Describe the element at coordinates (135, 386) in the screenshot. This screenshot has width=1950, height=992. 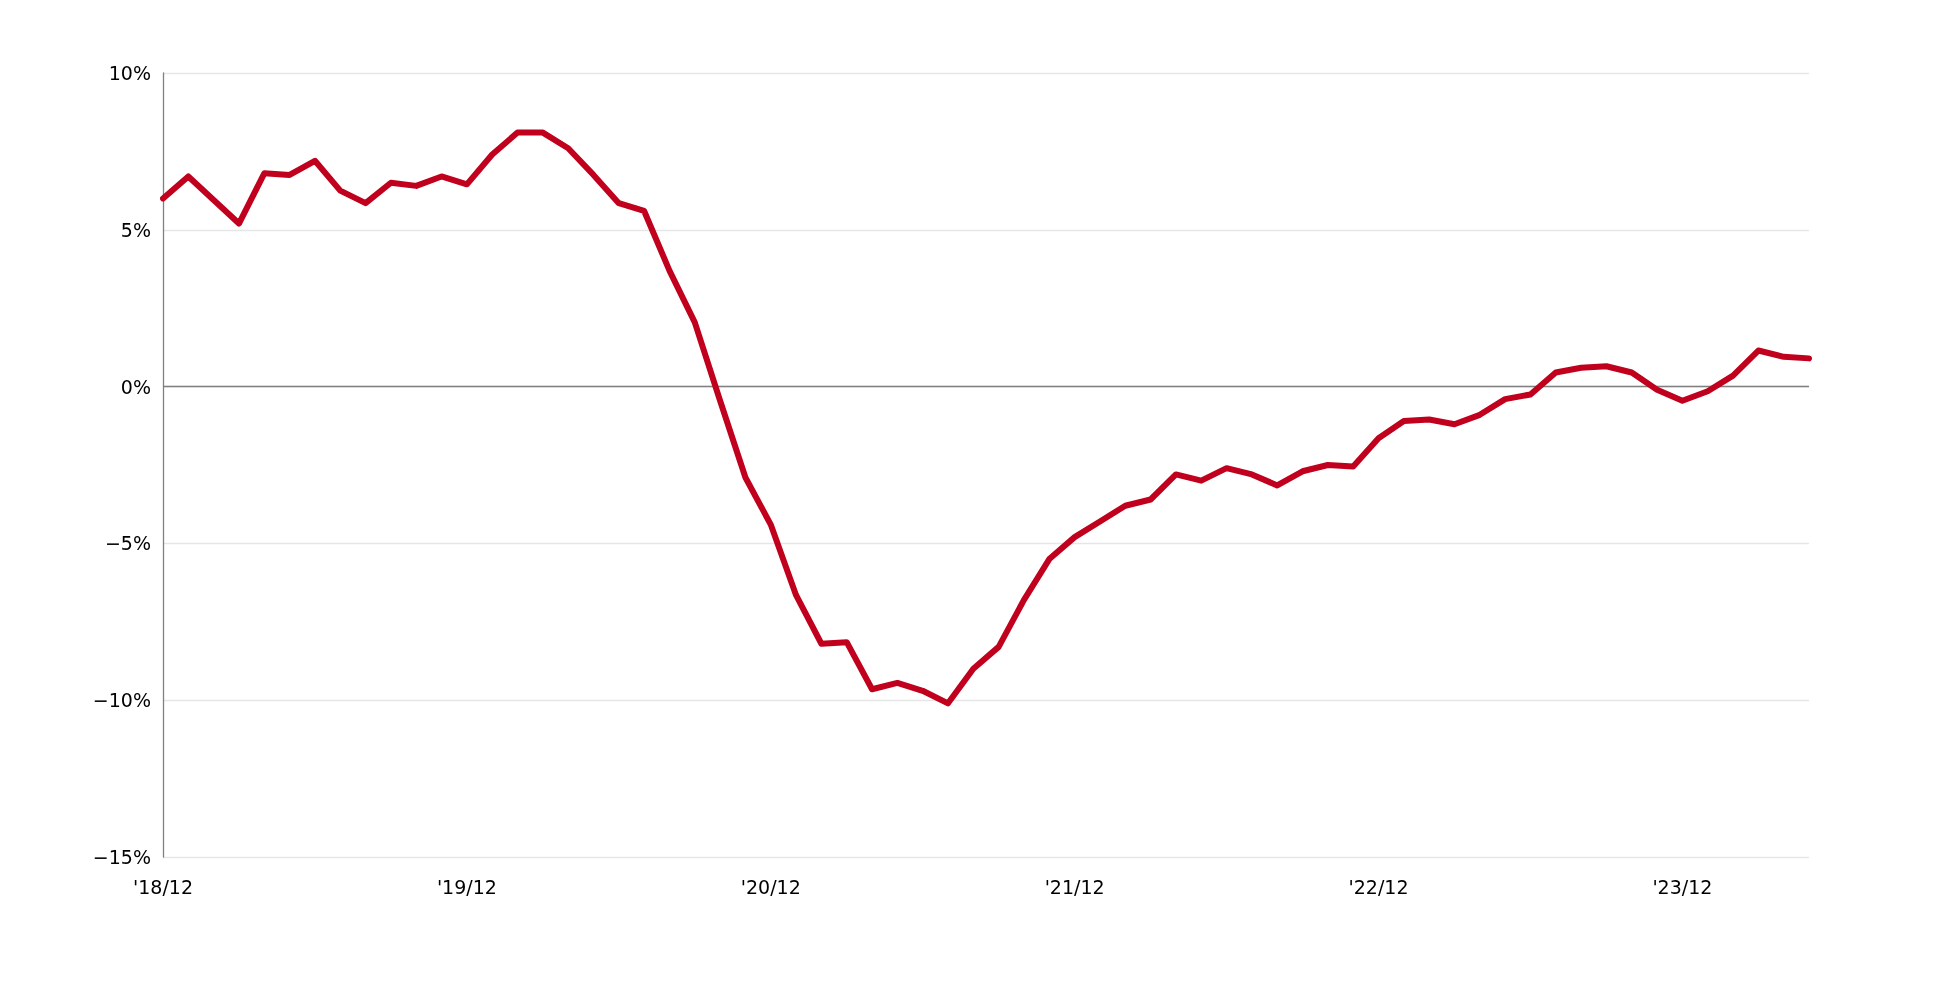
I see `y-tick-label: 0%` at that location.